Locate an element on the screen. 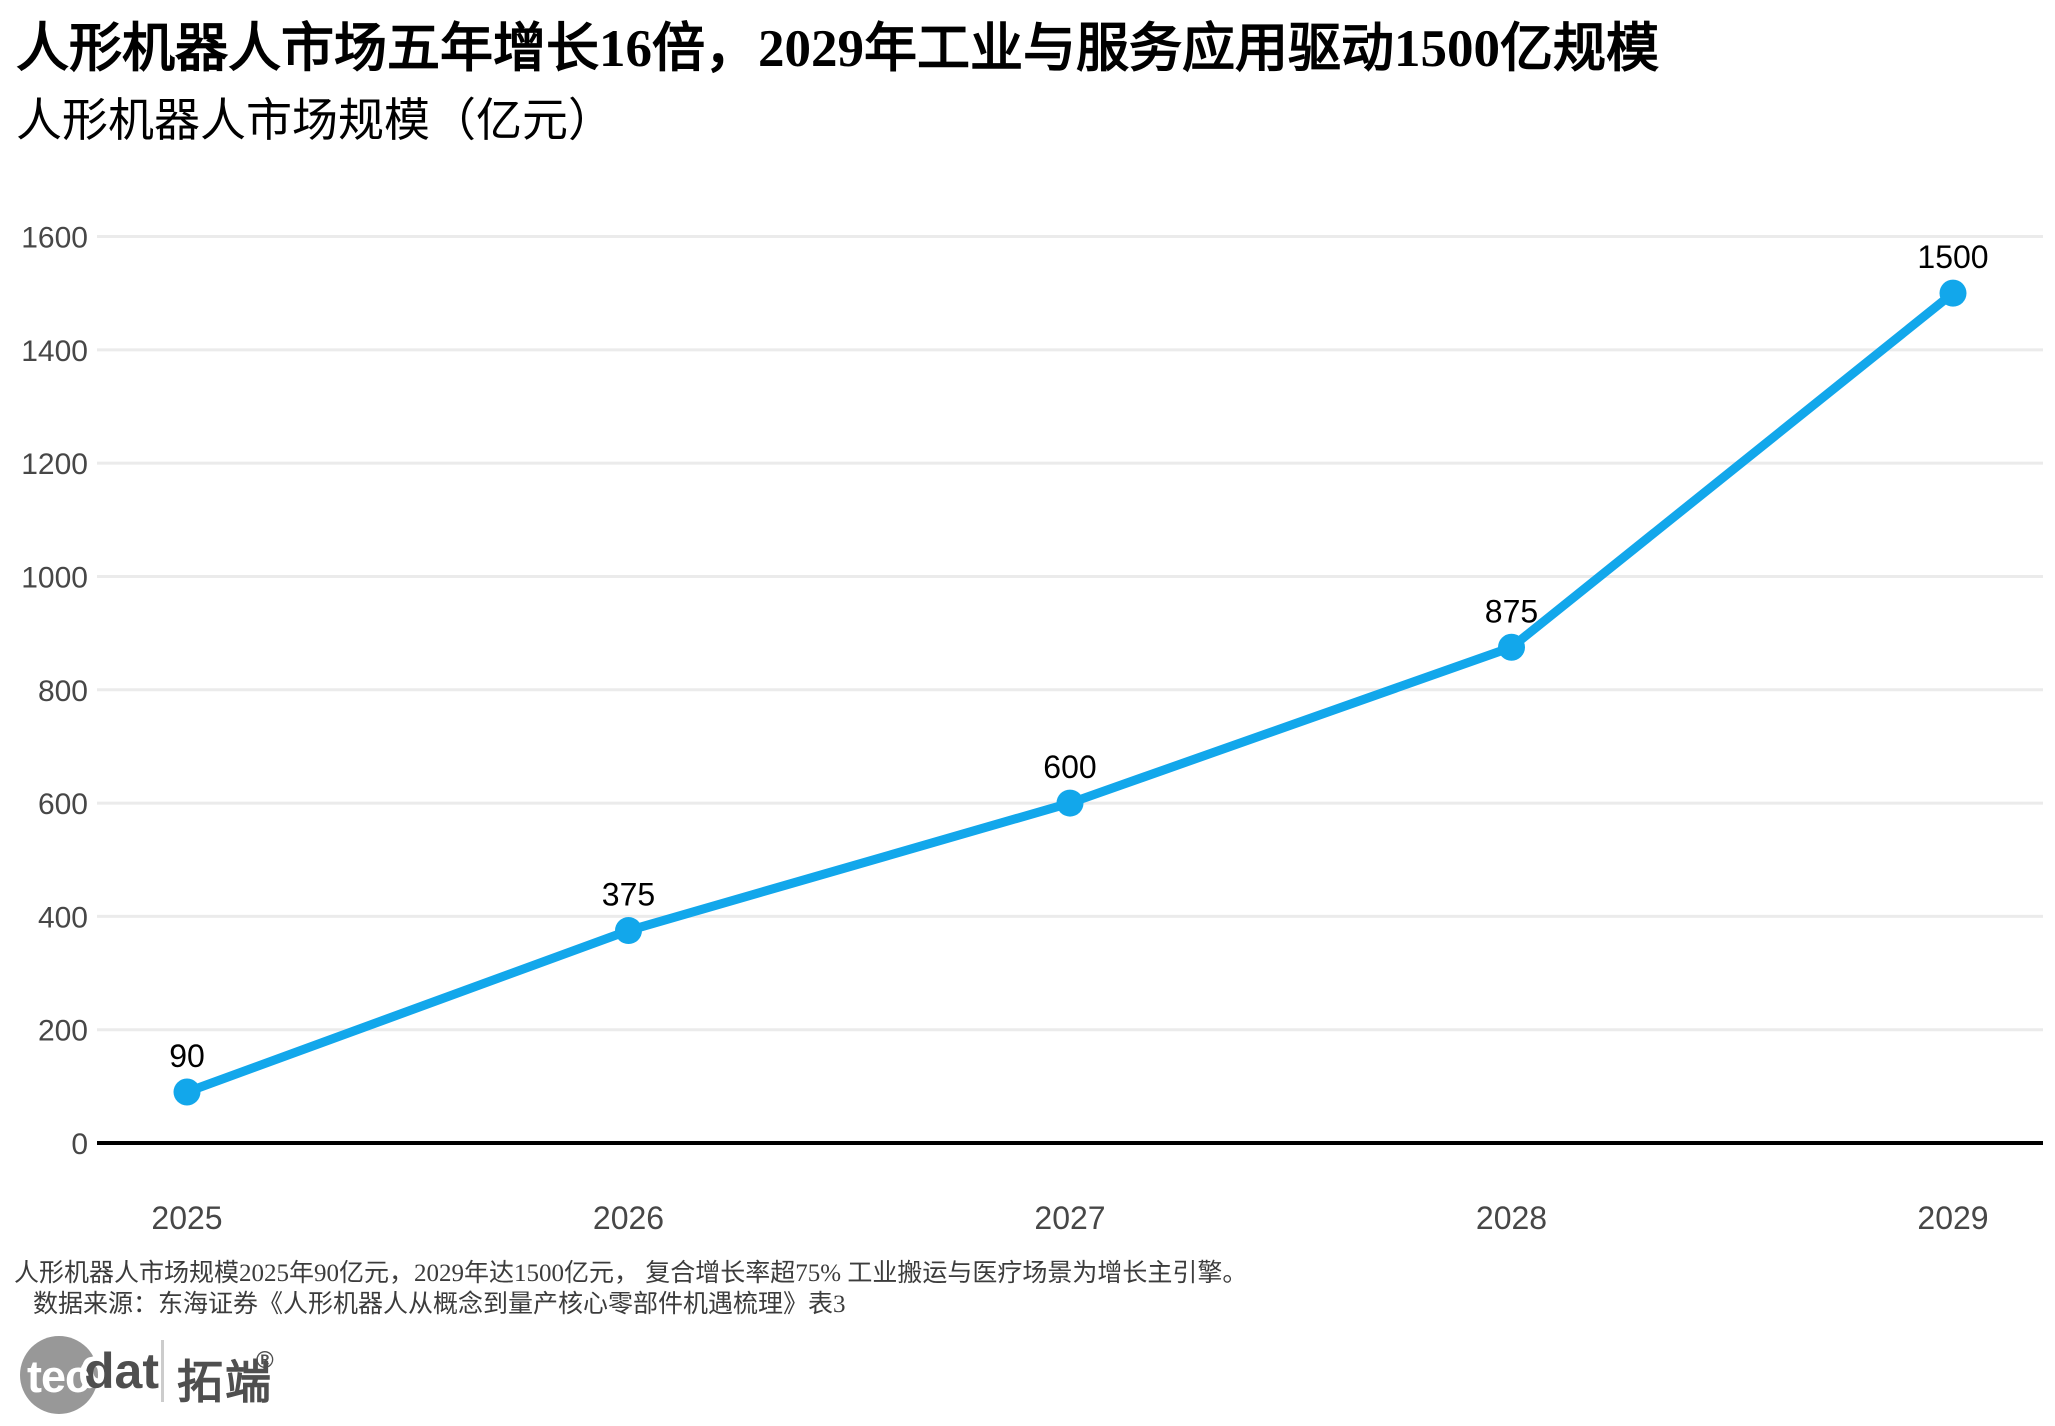 The height and width of the screenshot is (1426, 2055). y-tick-label: 200 is located at coordinates (63, 1031).